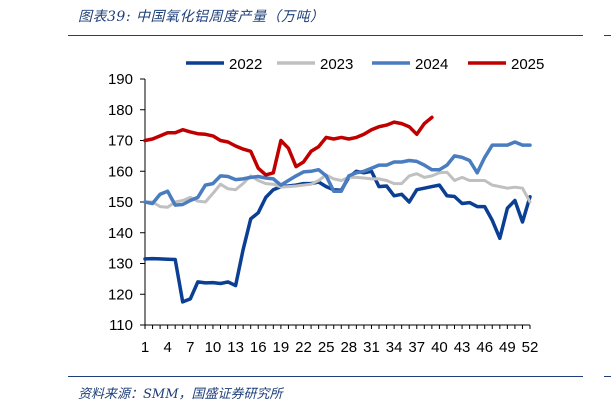 Image resolution: width=611 pixels, height=410 pixels. What do you see at coordinates (607, 35) in the screenshot?
I see `top-divider-tail` at bounding box center [607, 35].